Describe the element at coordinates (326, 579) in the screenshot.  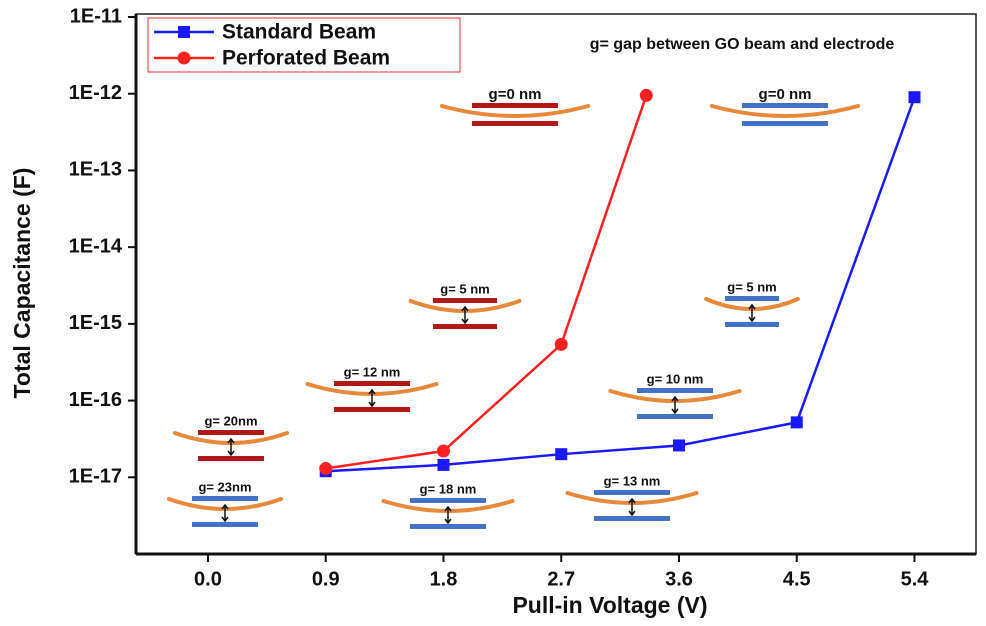
I see `x-tick-label: 0.9` at that location.